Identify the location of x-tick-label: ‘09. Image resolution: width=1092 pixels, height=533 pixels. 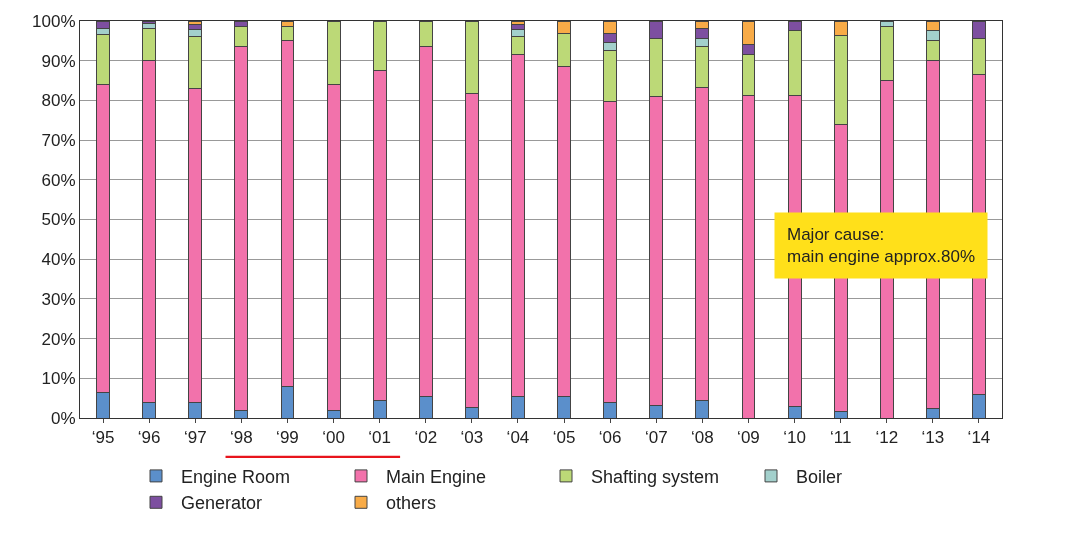
(748, 438).